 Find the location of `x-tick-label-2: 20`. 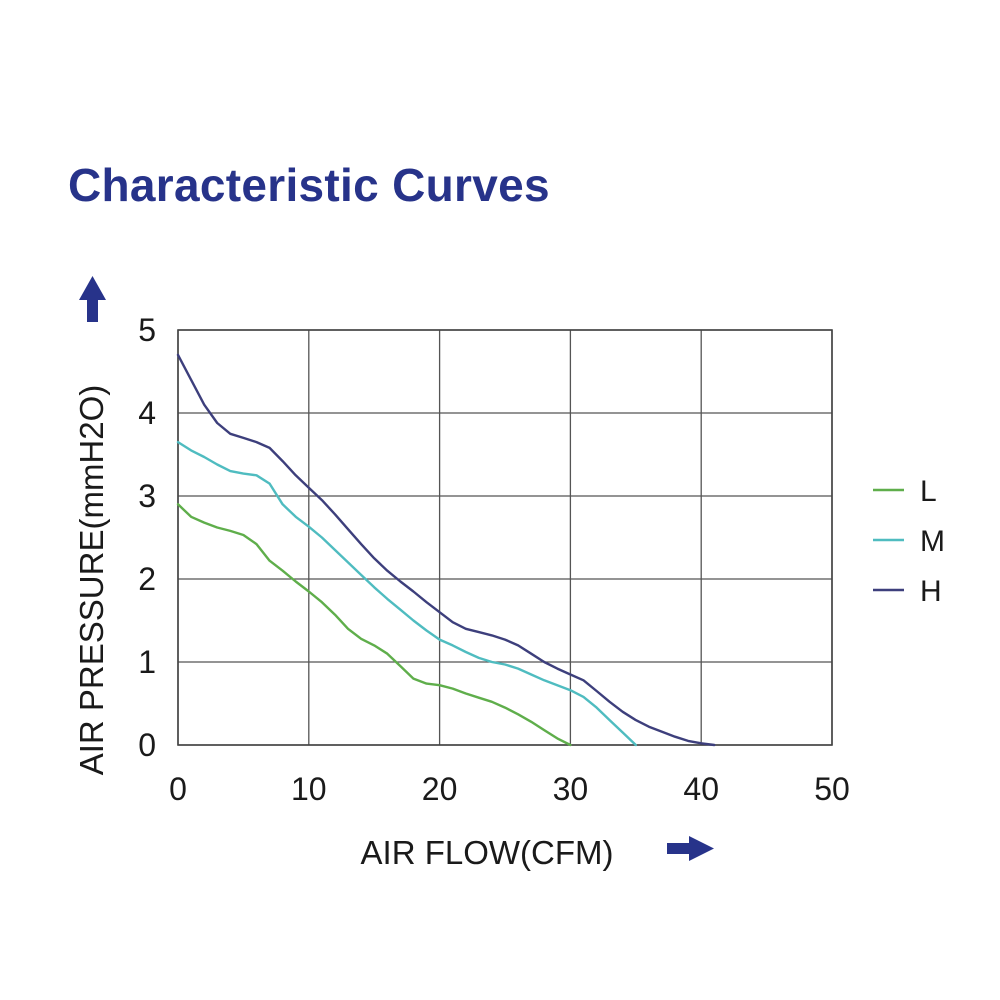

x-tick-label-2: 20 is located at coordinates (440, 789).